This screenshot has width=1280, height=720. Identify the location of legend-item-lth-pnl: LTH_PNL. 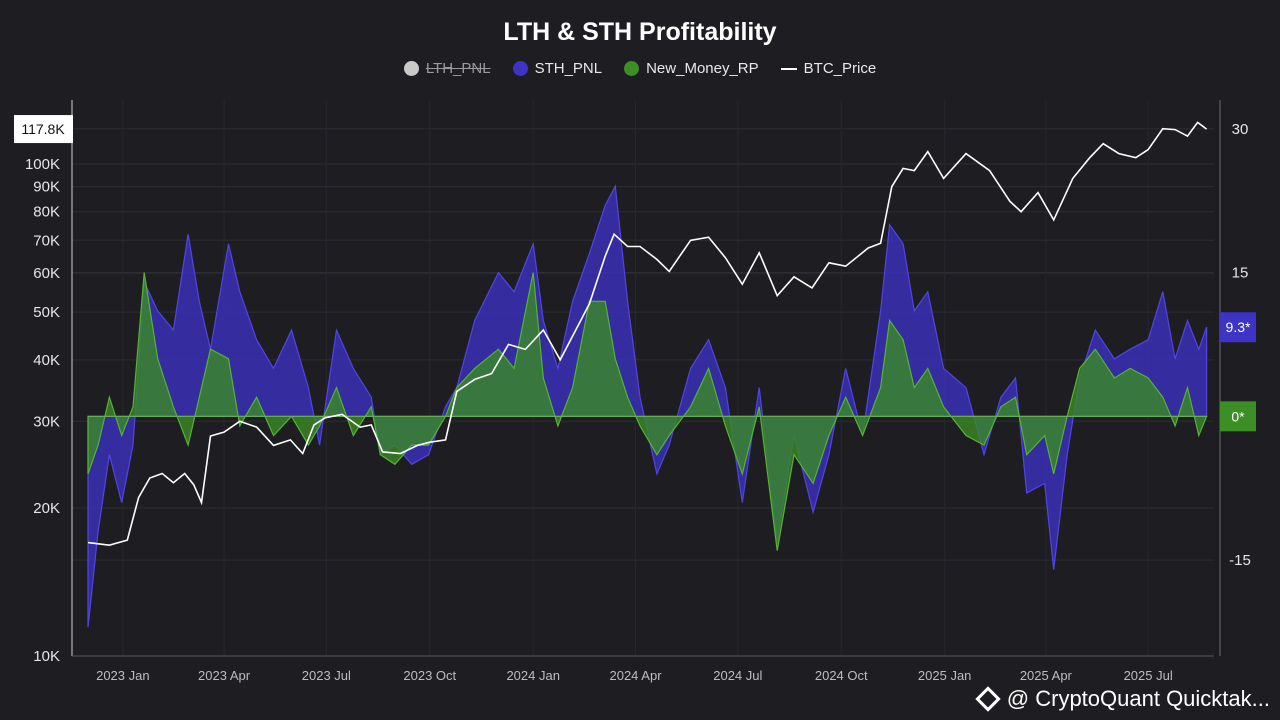
(447, 68).